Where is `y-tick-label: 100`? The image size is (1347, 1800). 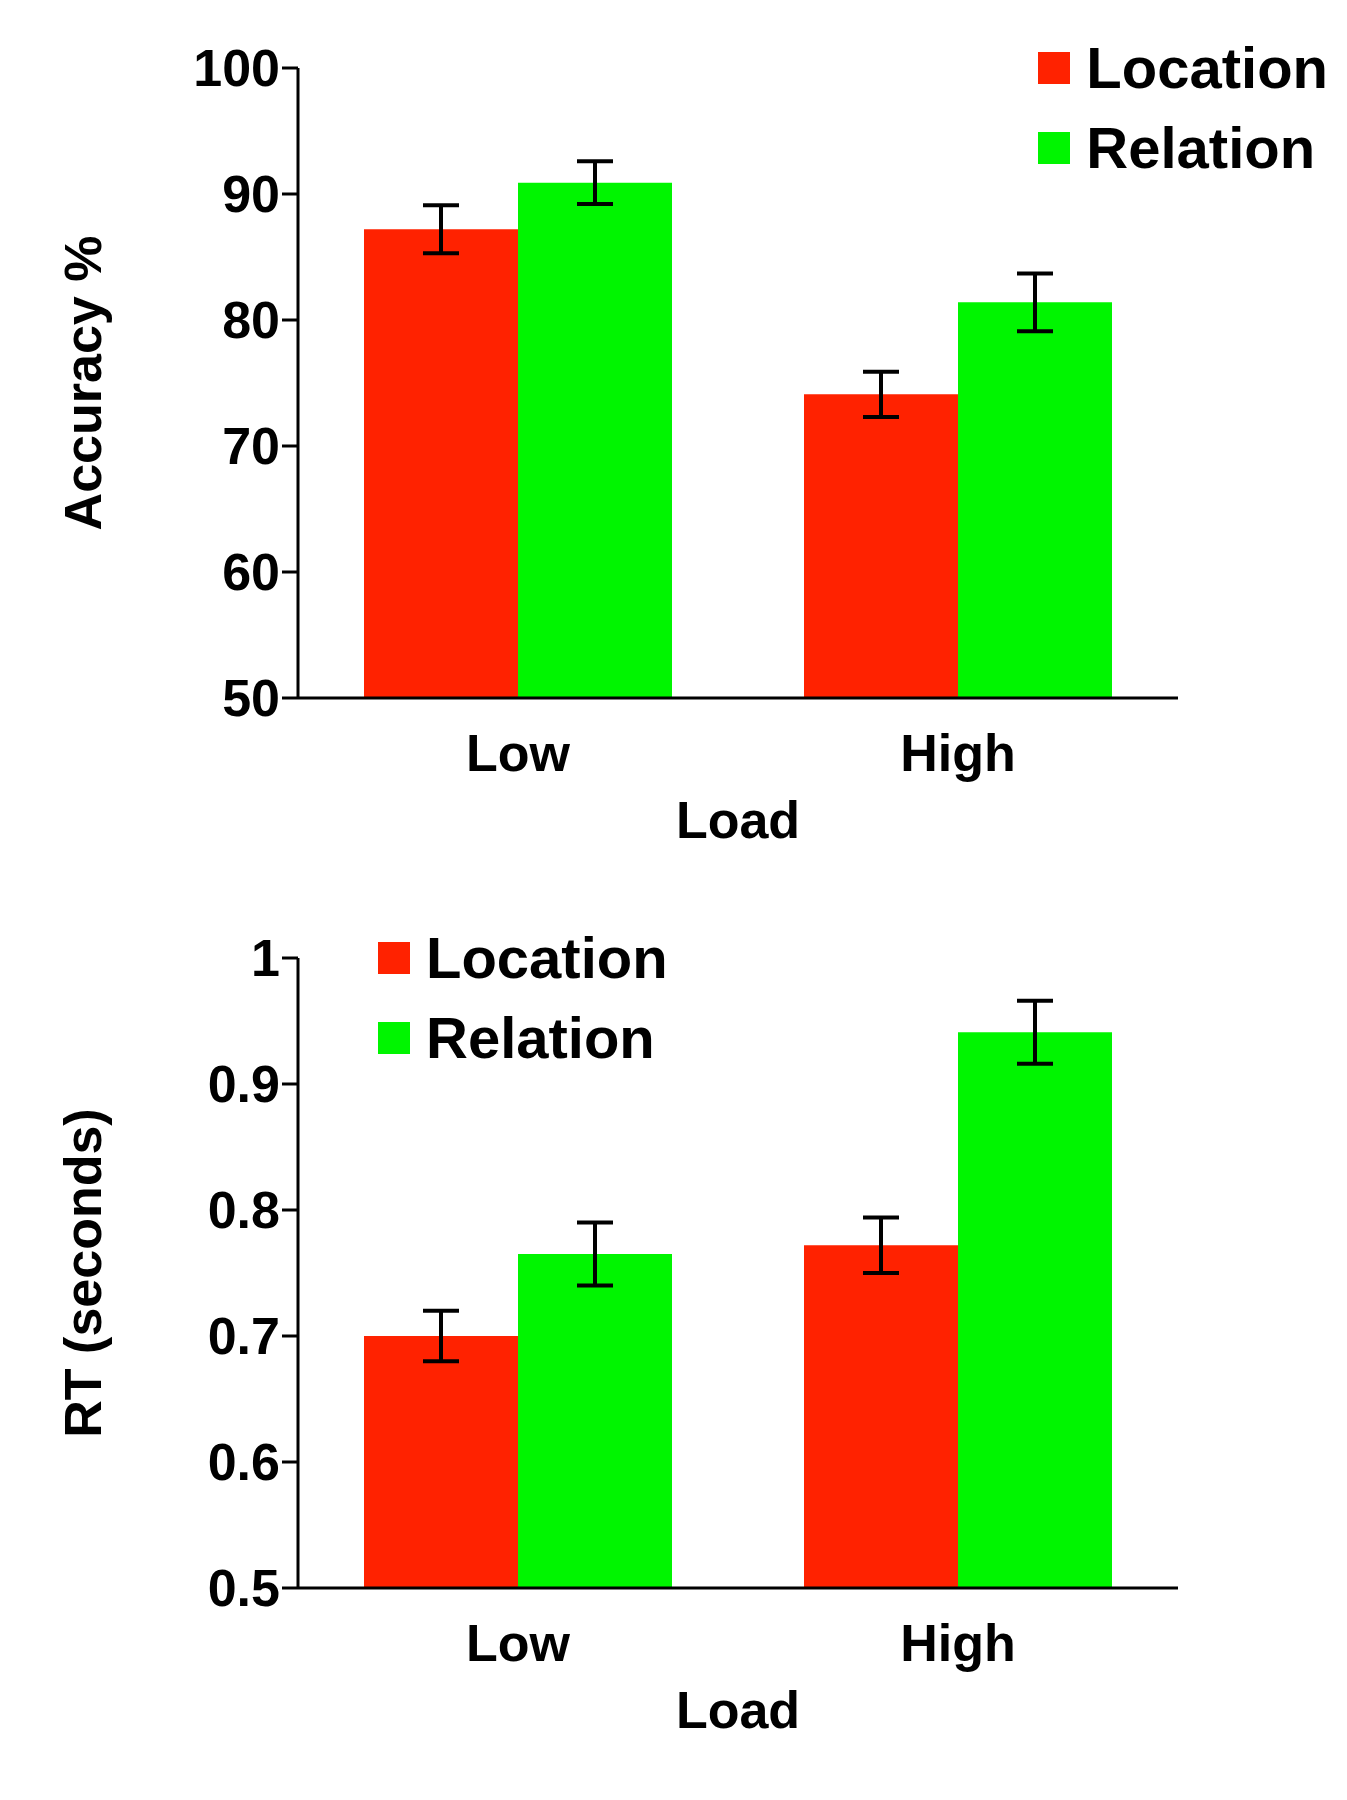
y-tick-label: 100 is located at coordinates (236, 68).